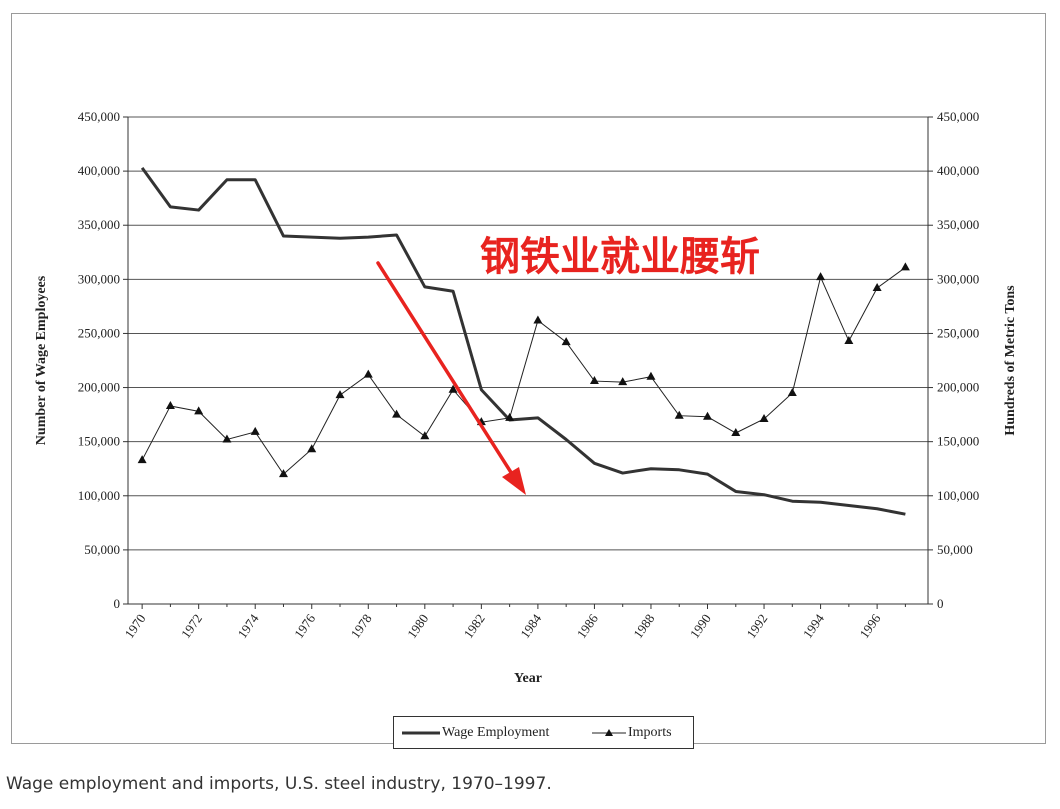  Describe the element at coordinates (117, 603) in the screenshot. I see `y-tick-label-left: 0` at that location.